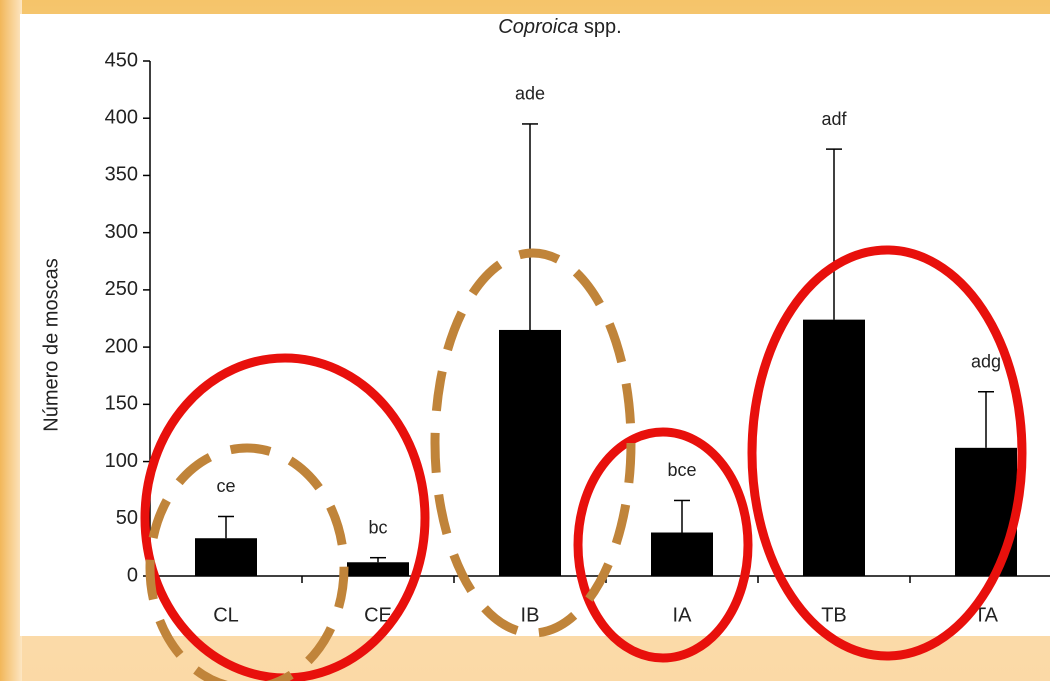  What do you see at coordinates (121, 346) in the screenshot?
I see `y-tick-label: 200` at bounding box center [121, 346].